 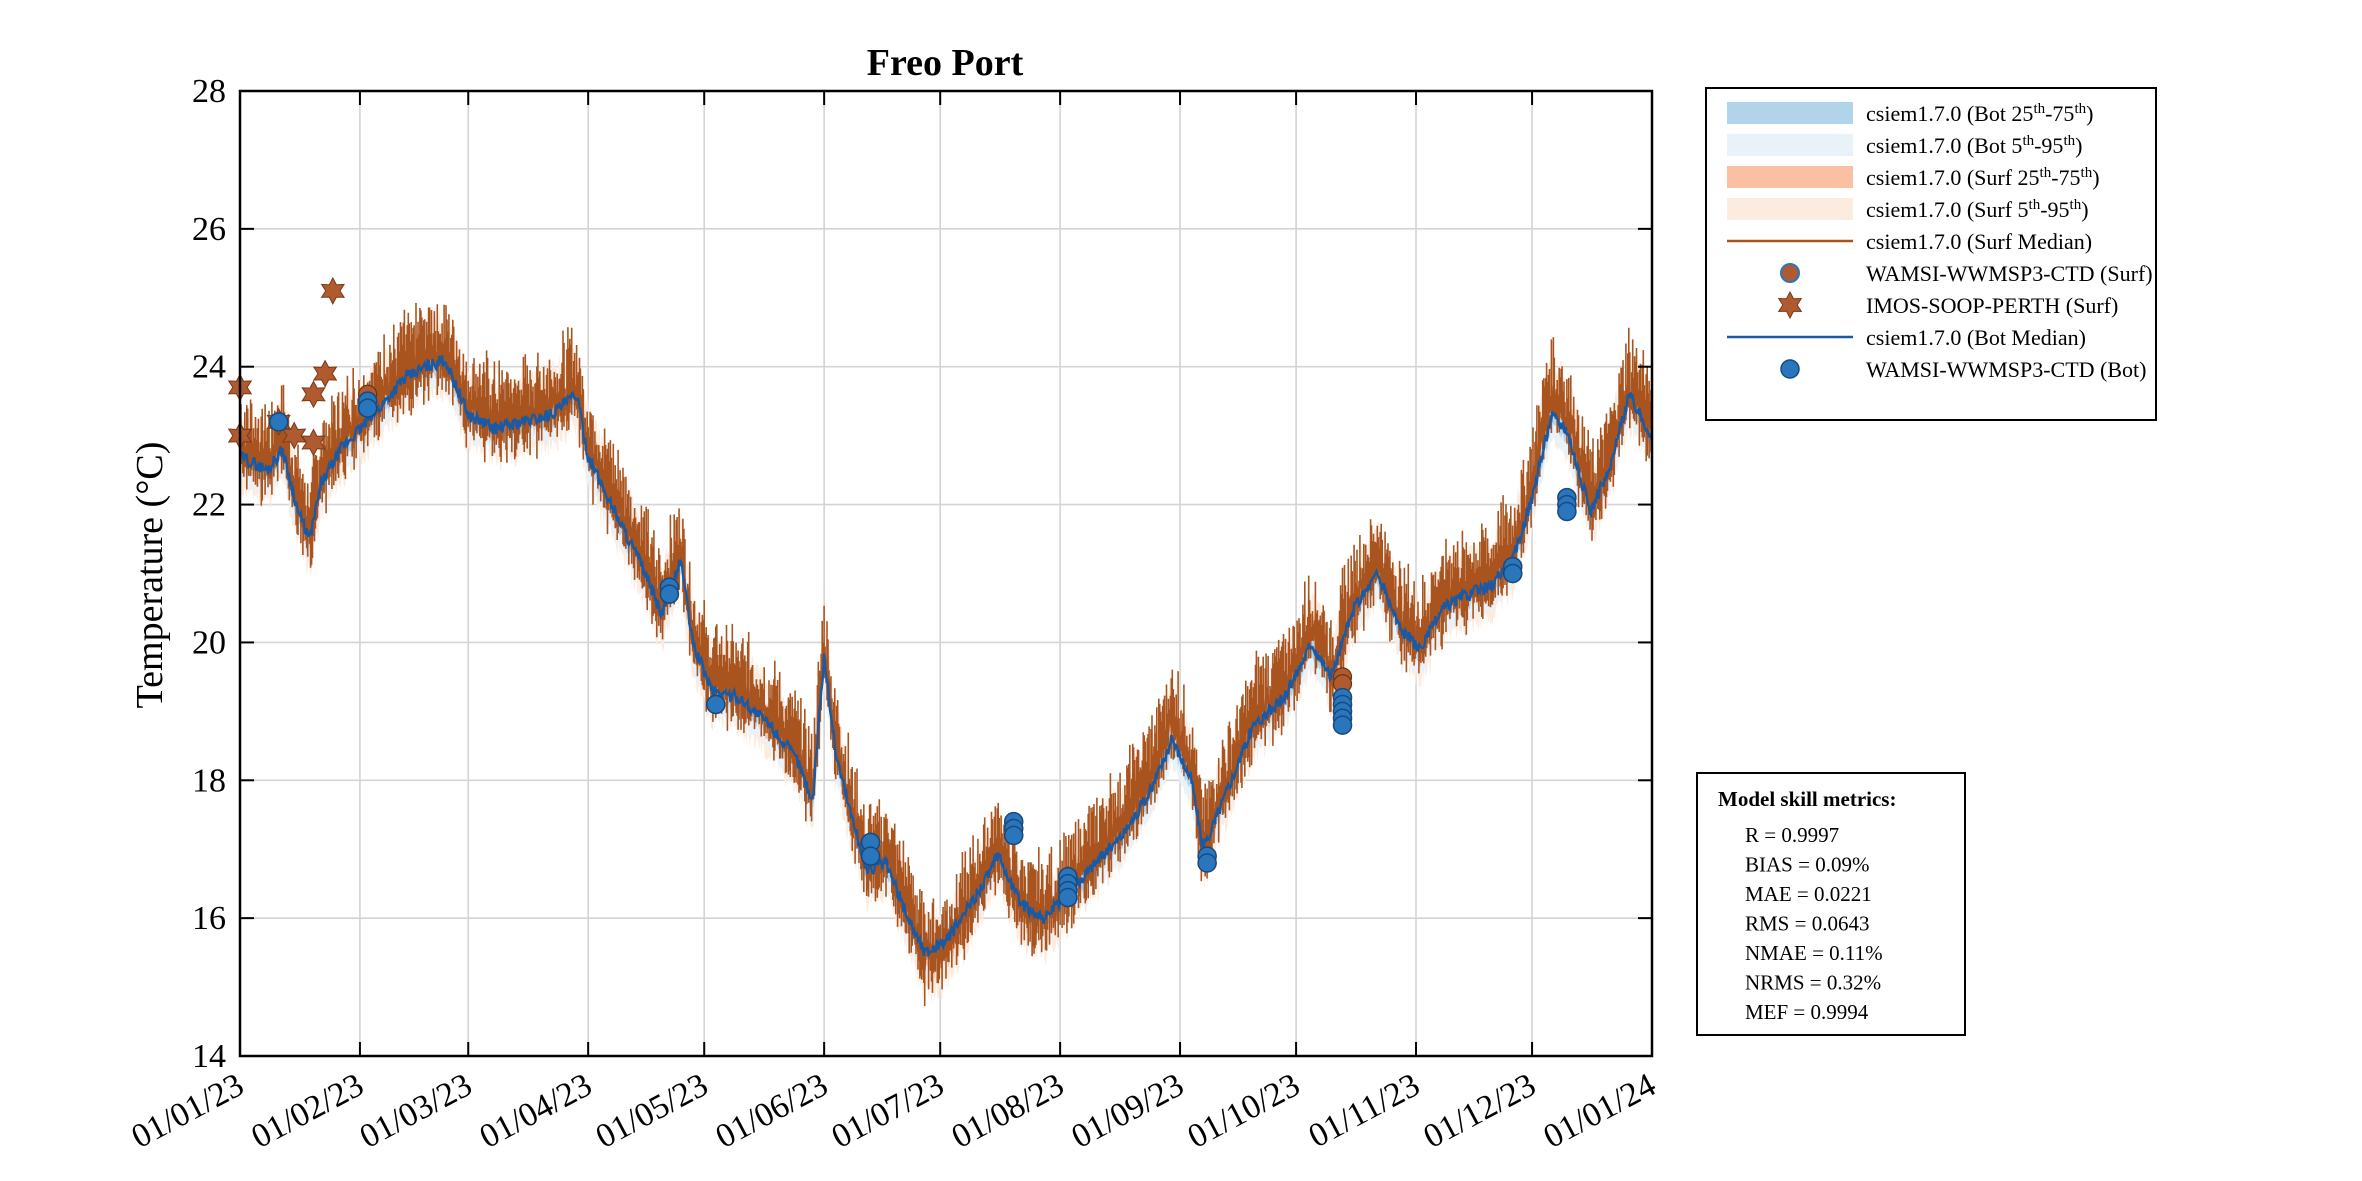 I want to click on skill-metric-line: RMS = 0.0643, so click(x=1807, y=924).